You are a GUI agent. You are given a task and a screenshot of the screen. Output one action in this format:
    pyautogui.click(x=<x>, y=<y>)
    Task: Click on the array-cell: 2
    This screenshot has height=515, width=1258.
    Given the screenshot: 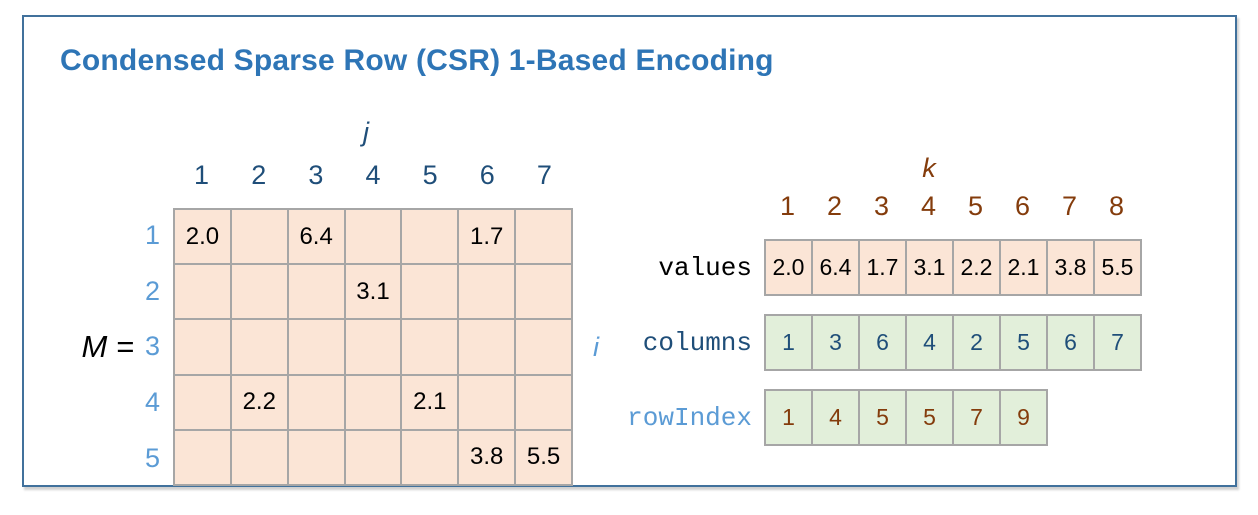 What is the action you would take?
    pyautogui.click(x=976, y=342)
    